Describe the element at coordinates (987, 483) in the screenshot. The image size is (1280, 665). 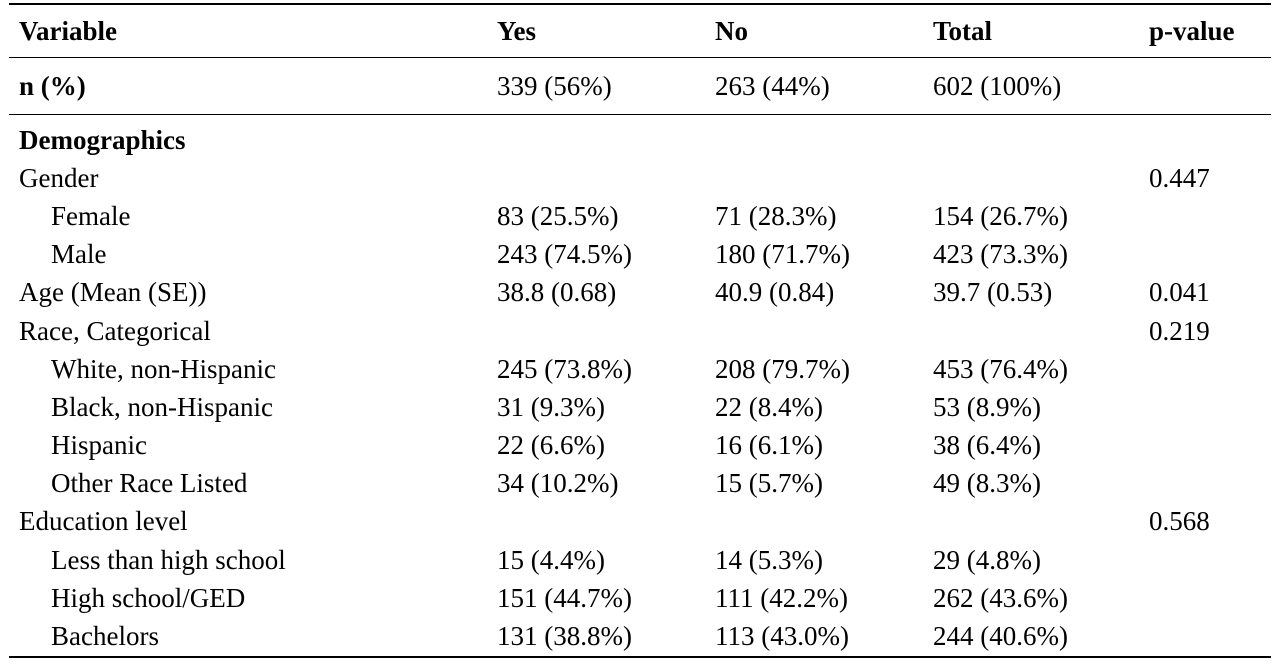
I see `cell-total: 49 (8.3%)` at that location.